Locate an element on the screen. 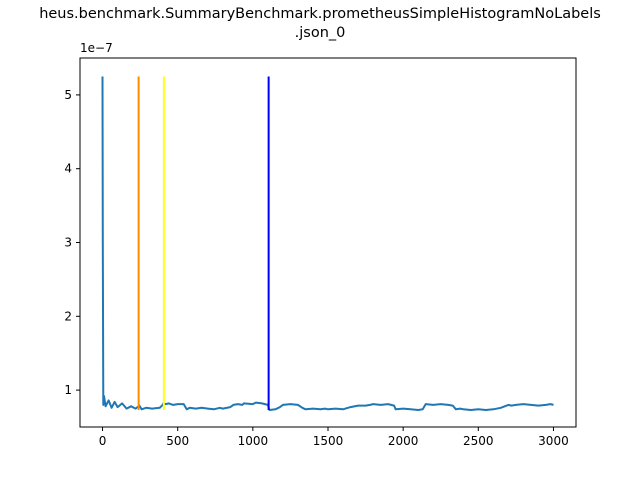 The height and width of the screenshot is (480, 640). chart-title-line-2: .json_0 is located at coordinates (320, 33).